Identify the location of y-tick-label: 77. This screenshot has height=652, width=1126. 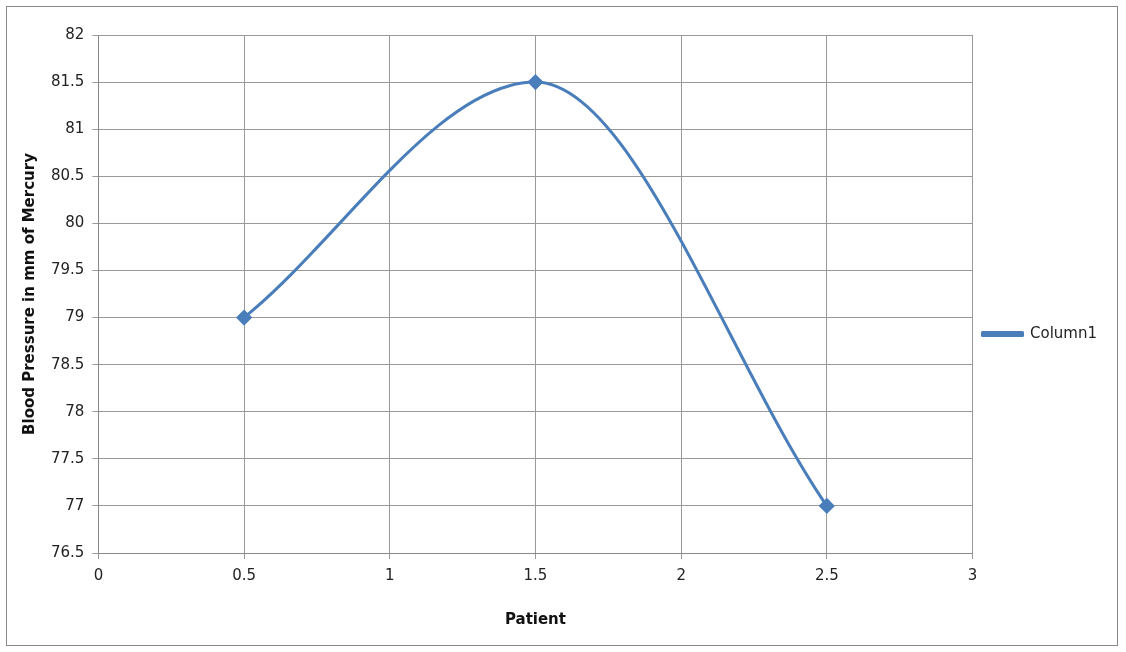
(75, 504).